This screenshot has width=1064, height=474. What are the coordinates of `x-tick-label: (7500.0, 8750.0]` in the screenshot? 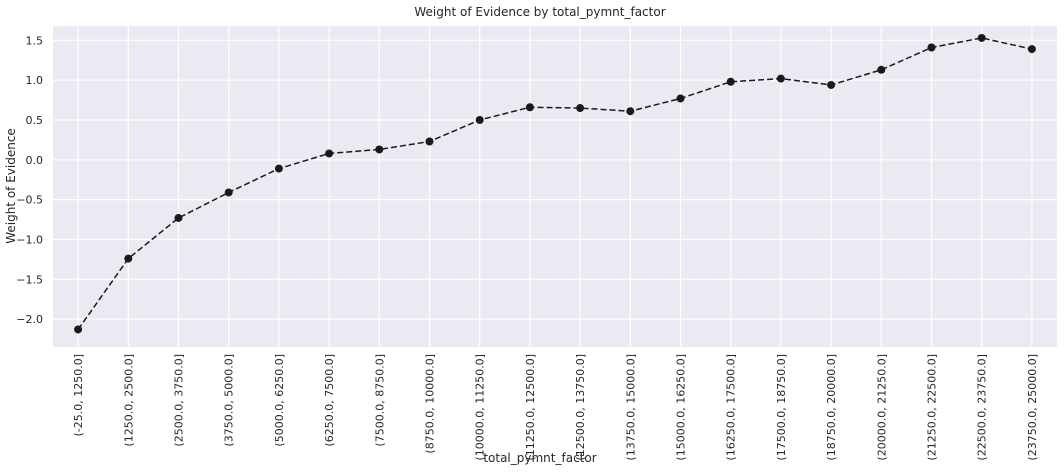 It's located at (379, 400).